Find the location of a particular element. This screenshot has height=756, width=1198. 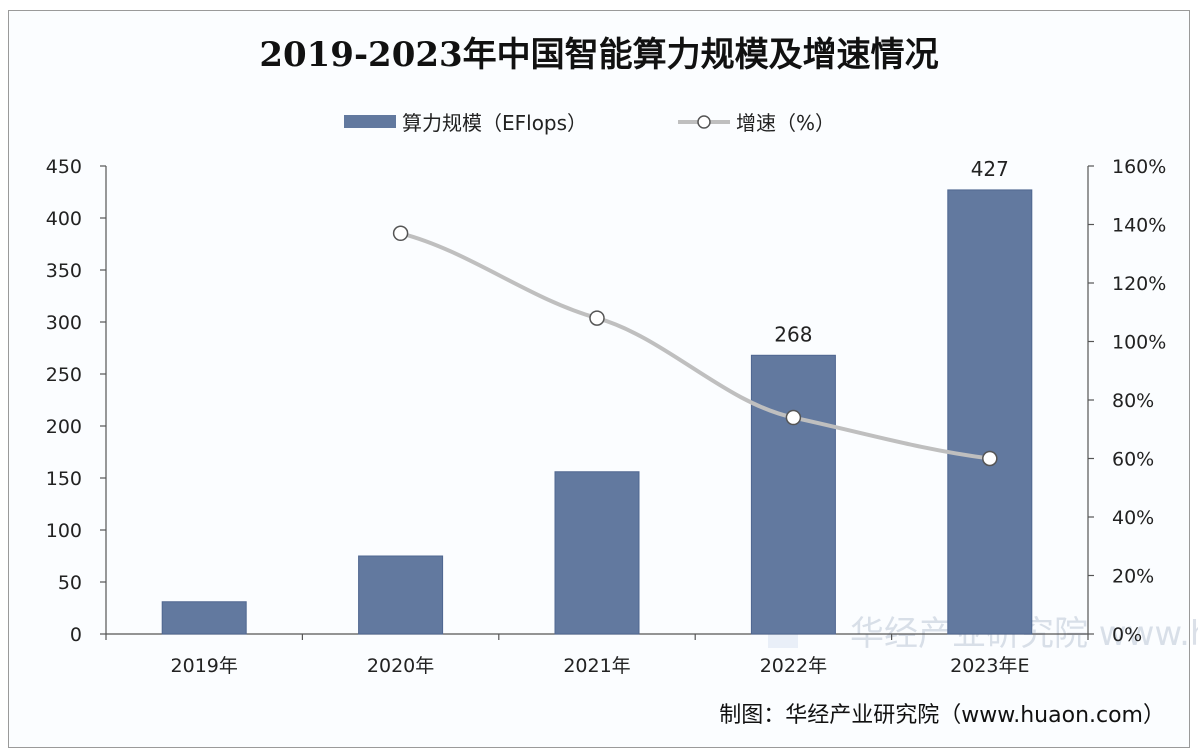

x-tick-label: 2023年E is located at coordinates (989, 666).